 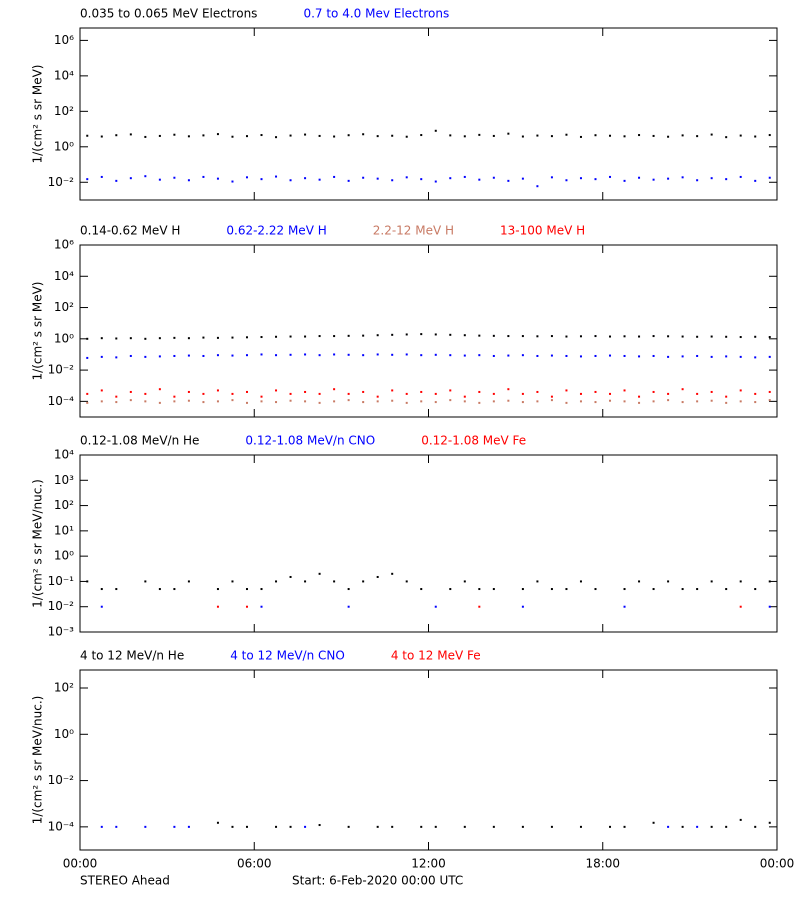 I want to click on y-tick-label: 10⁻⁴, so click(x=61, y=401).